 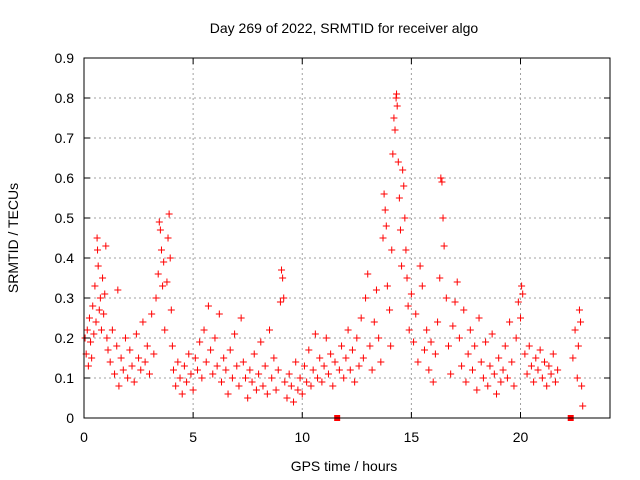 I want to click on y-tick-label: 0.8, so click(x=65, y=98).